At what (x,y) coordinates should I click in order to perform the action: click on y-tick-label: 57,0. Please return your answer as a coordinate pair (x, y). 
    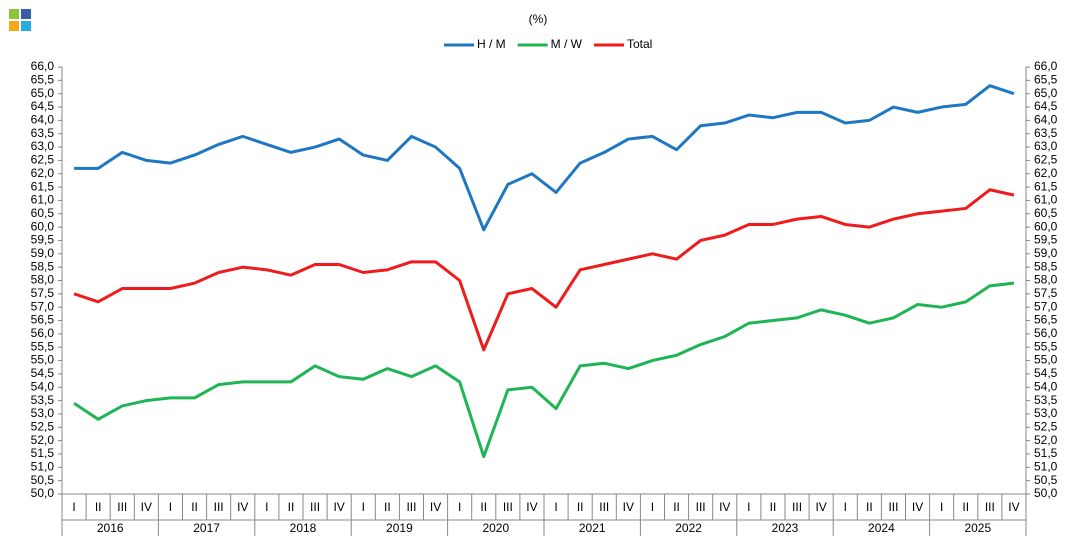
    Looking at the image, I should click on (43, 306).